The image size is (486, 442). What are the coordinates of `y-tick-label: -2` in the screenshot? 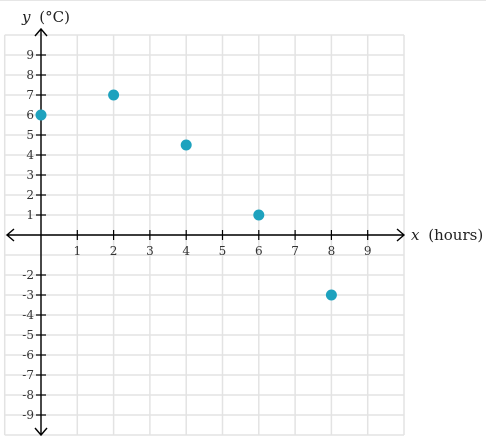 It's located at (28, 275).